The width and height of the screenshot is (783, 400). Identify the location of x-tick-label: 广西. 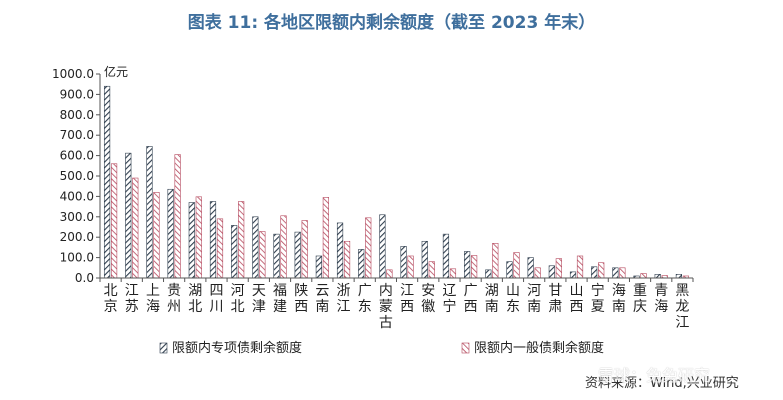
(471, 299).